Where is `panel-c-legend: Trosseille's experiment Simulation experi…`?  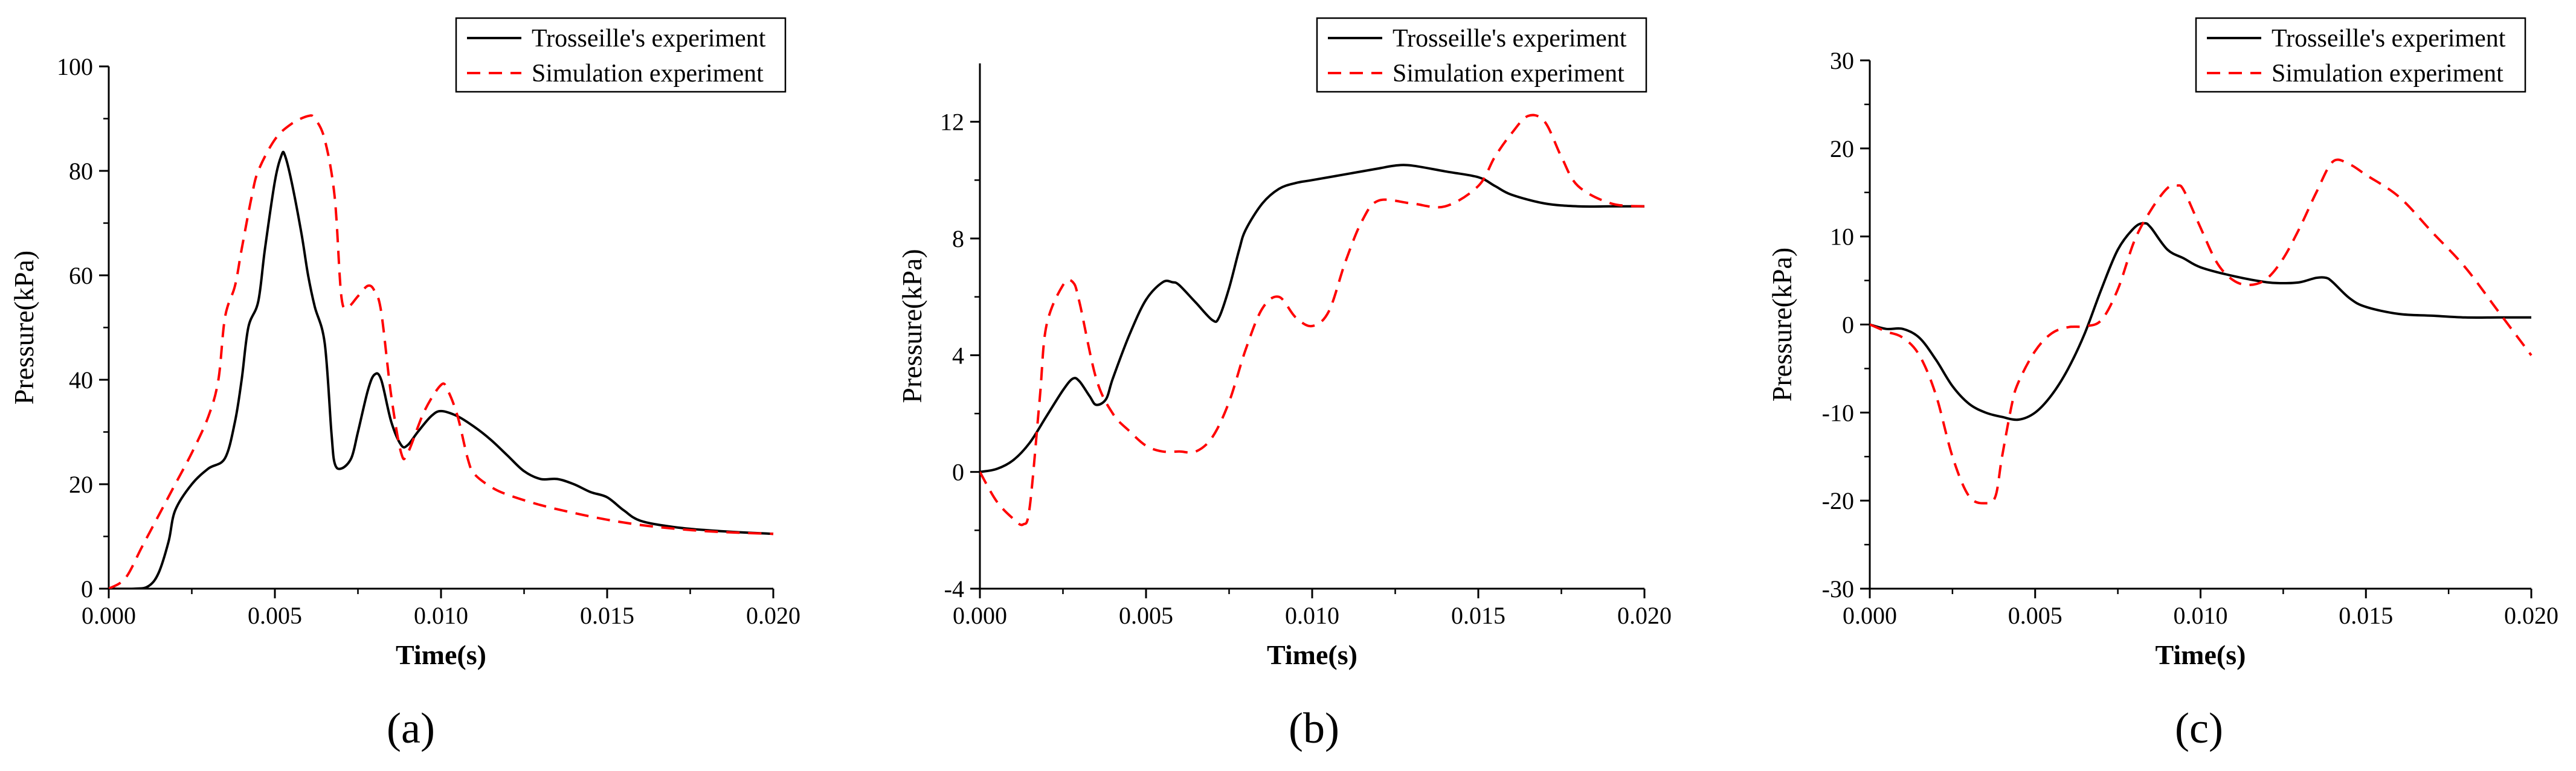 panel-c-legend: Trosseille's experiment Simulation experi… is located at coordinates (2360, 55).